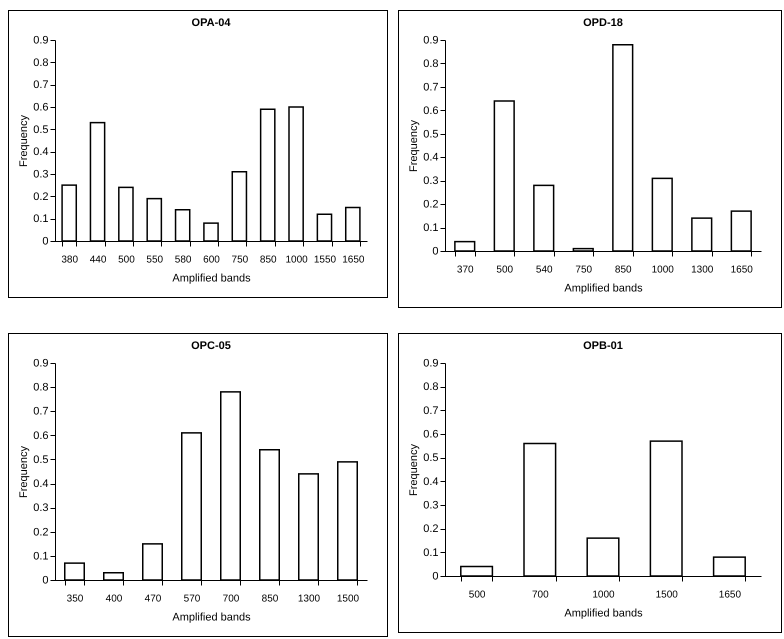 This screenshot has width=784, height=639. What do you see at coordinates (545, 270) in the screenshot?
I see `x-tick-label: 540` at bounding box center [545, 270].